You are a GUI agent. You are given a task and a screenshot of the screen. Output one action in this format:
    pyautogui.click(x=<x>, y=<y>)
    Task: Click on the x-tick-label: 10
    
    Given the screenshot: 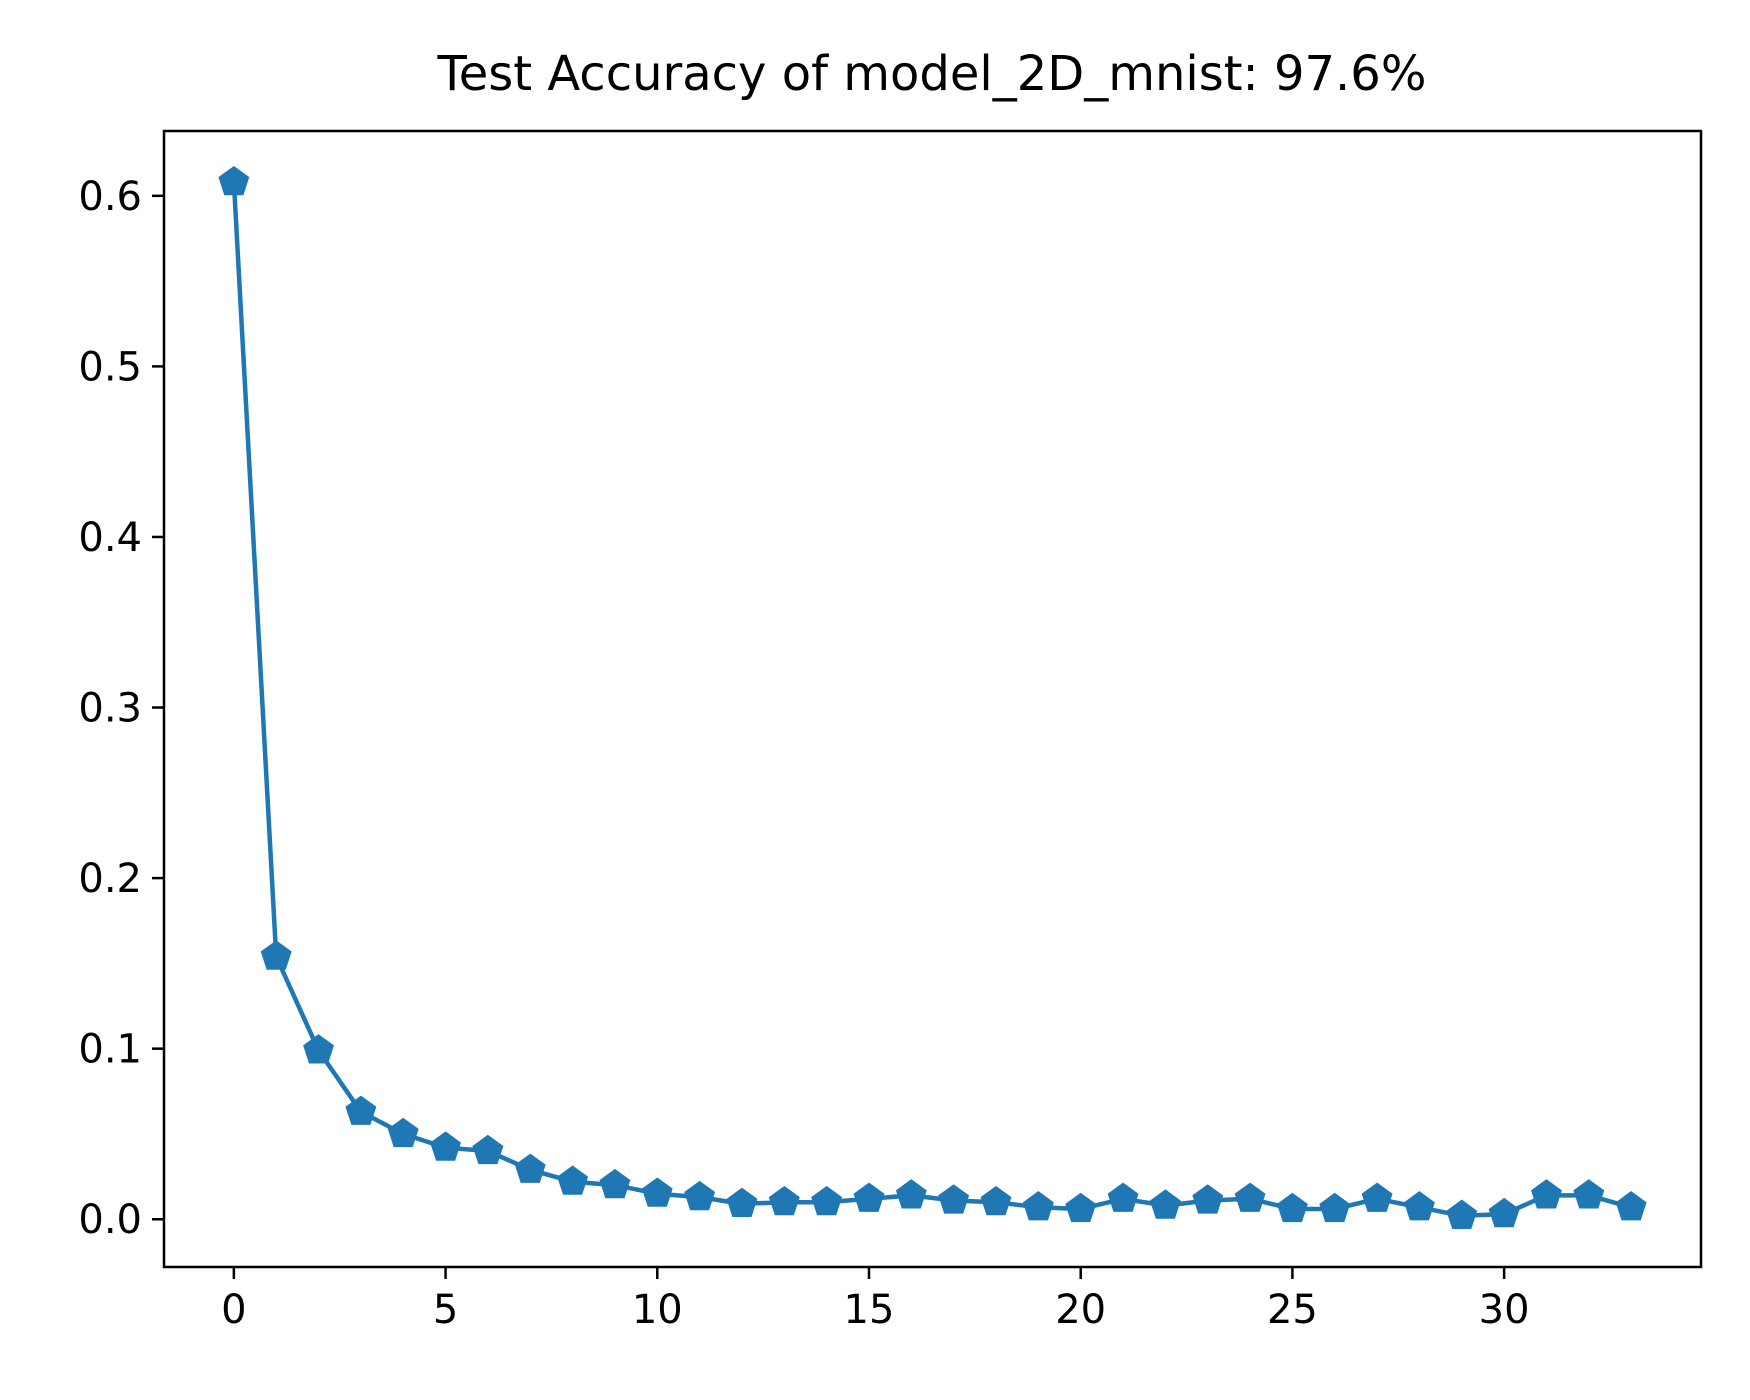 What is the action you would take?
    pyautogui.click(x=657, y=1310)
    